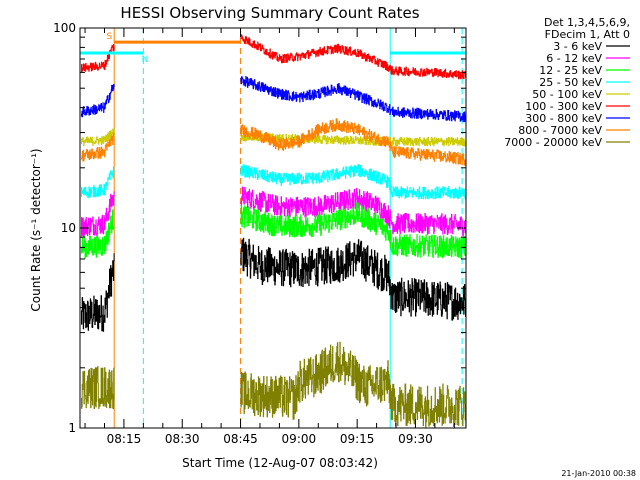 The width and height of the screenshot is (640, 480). I want to click on timestamp: 21-Jan-2010 00:38, so click(598, 473).